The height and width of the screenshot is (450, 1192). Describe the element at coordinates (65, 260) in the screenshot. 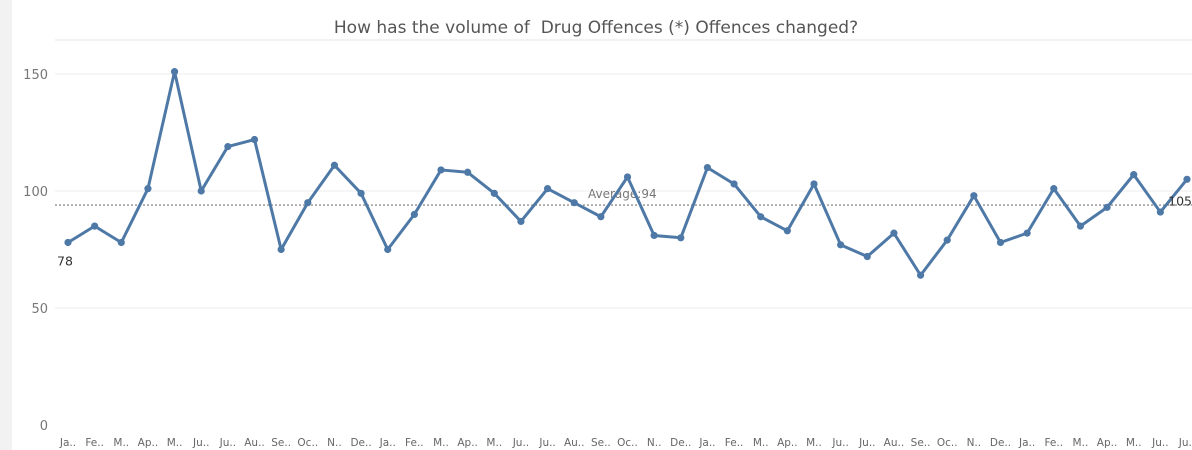

I see `start-value-label: 78` at that location.